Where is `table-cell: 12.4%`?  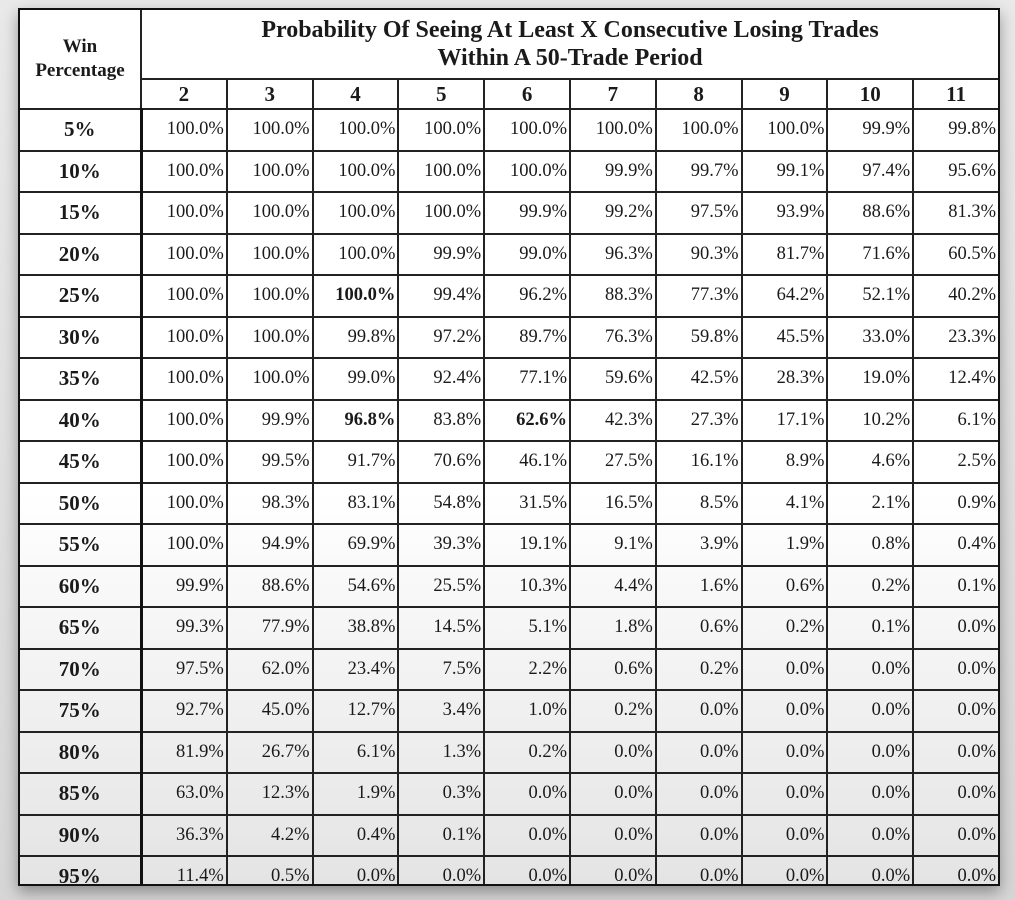 table-cell: 12.4% is located at coordinates (955, 379).